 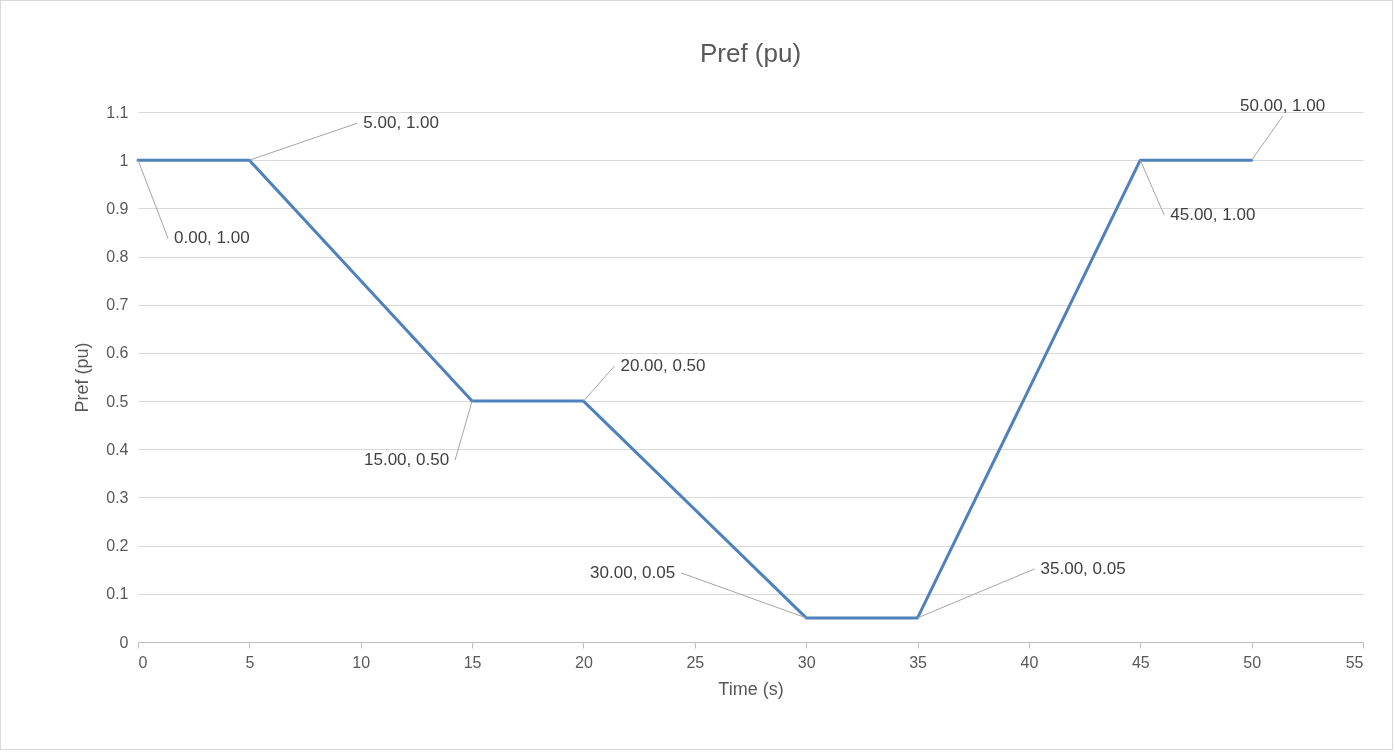 What do you see at coordinates (124, 642) in the screenshot?
I see `y-tick-label: 0` at bounding box center [124, 642].